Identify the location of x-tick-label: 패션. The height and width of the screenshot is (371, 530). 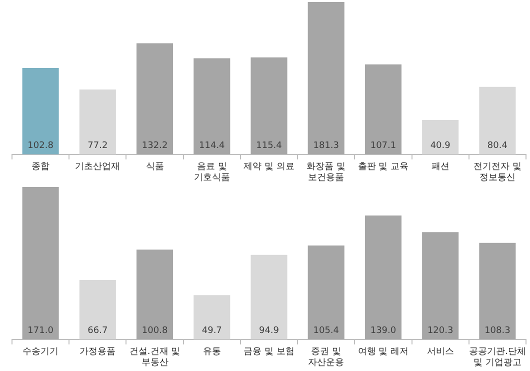
(440, 167).